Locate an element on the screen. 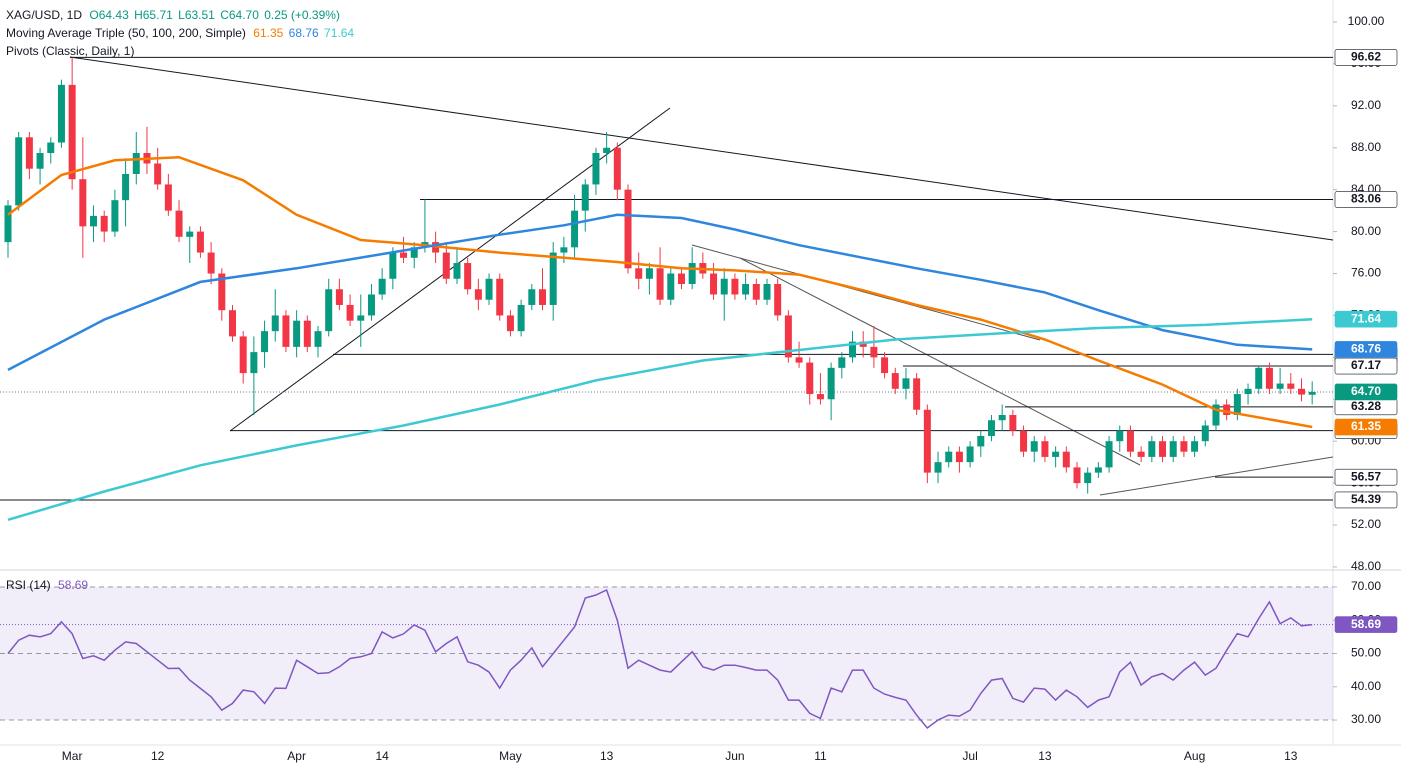 The width and height of the screenshot is (1401, 772). y-tick-label: 92.00 is located at coordinates (1366, 105).